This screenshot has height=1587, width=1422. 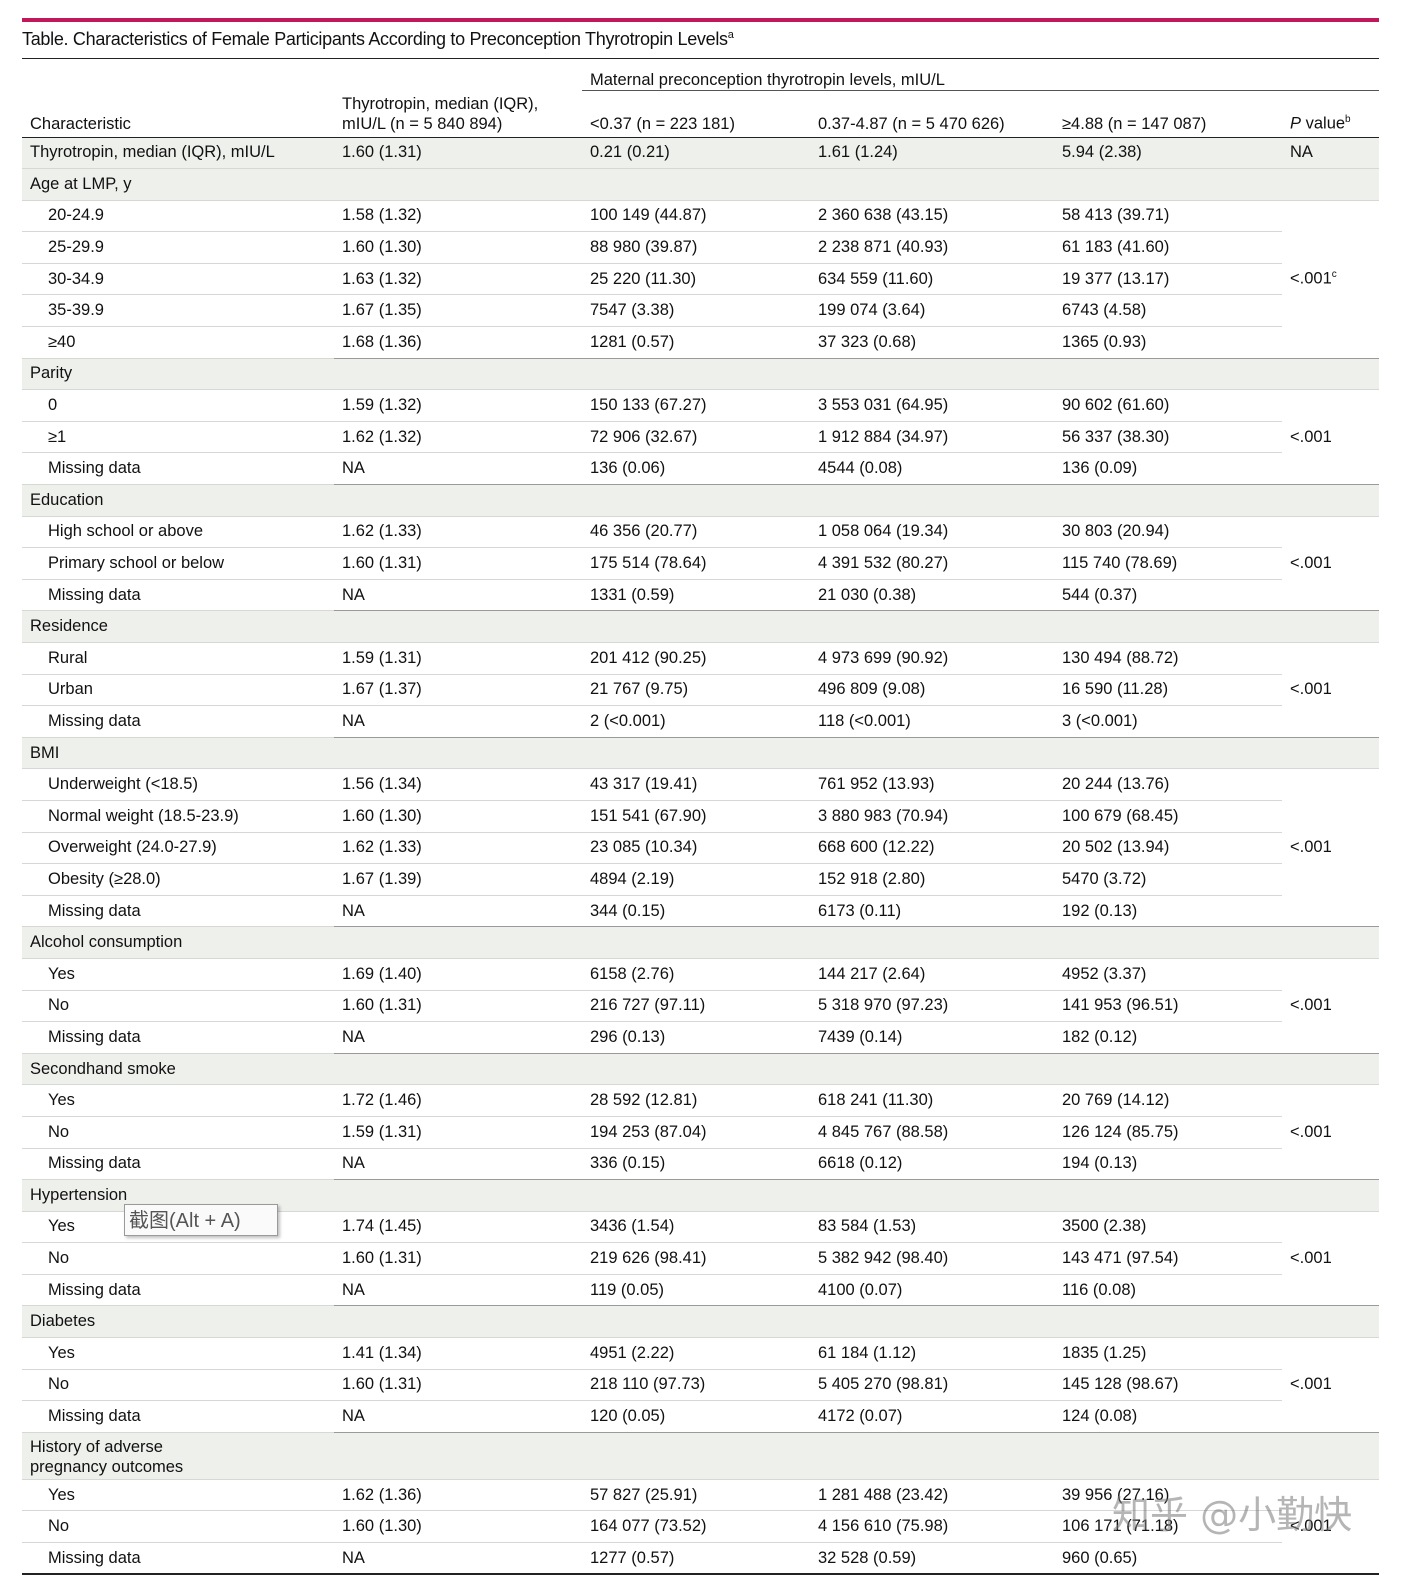 I want to click on cell-median: 1.56 (1.34), so click(x=458, y=784).